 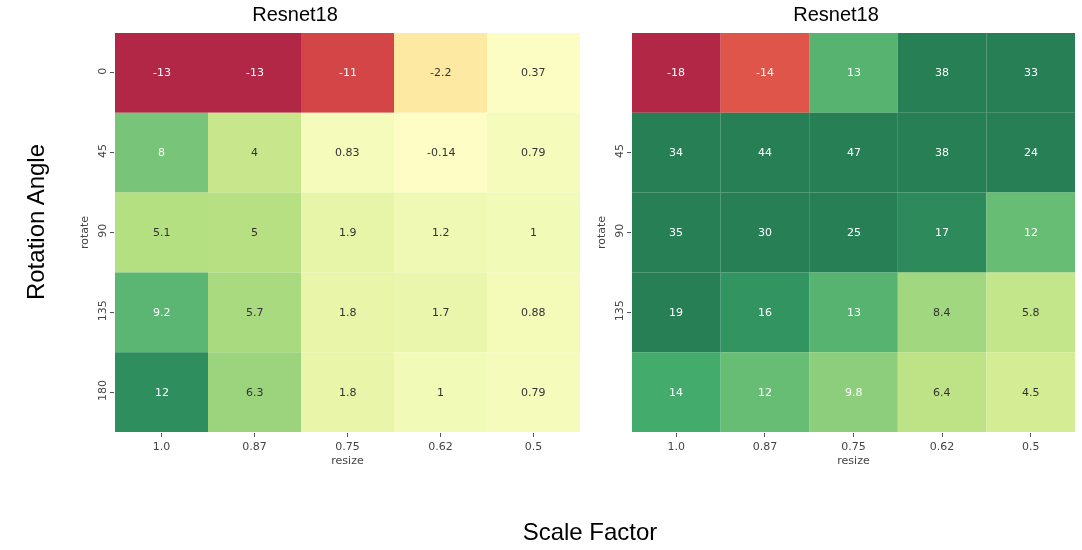 I want to click on data-label: 44, so click(x=765, y=152).